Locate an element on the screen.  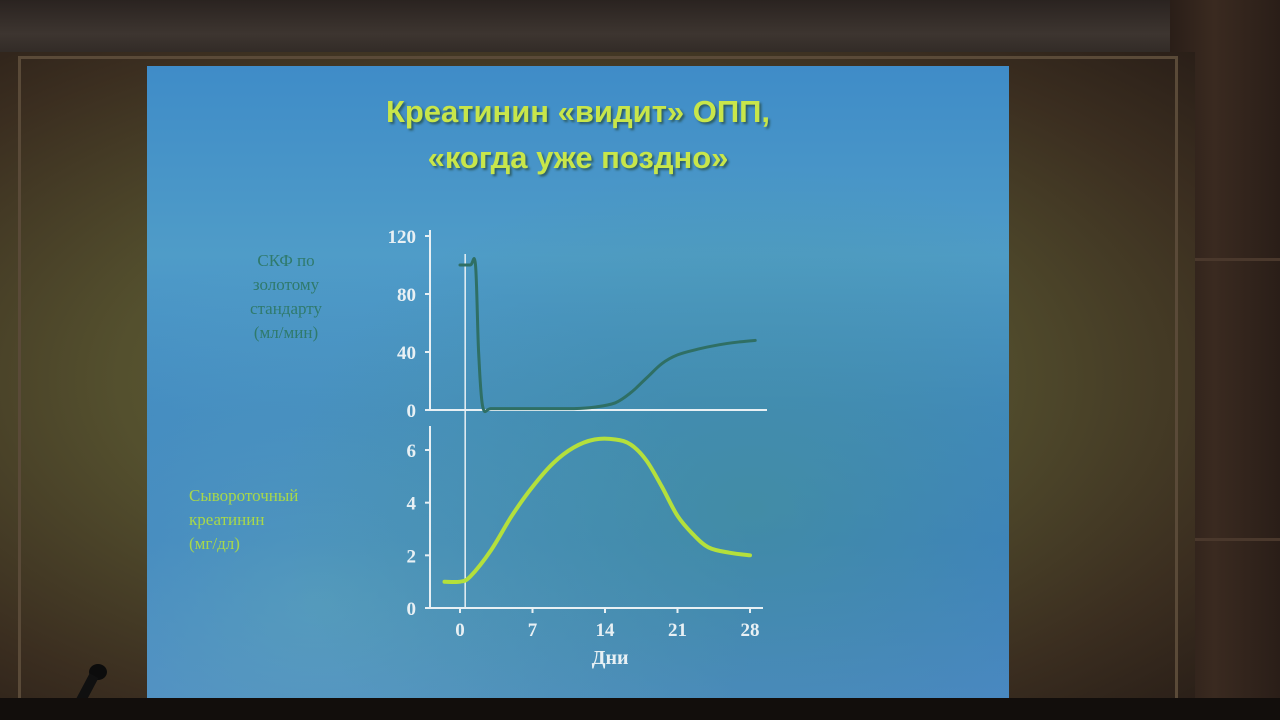
x-tick-label: 0 is located at coordinates (460, 630).